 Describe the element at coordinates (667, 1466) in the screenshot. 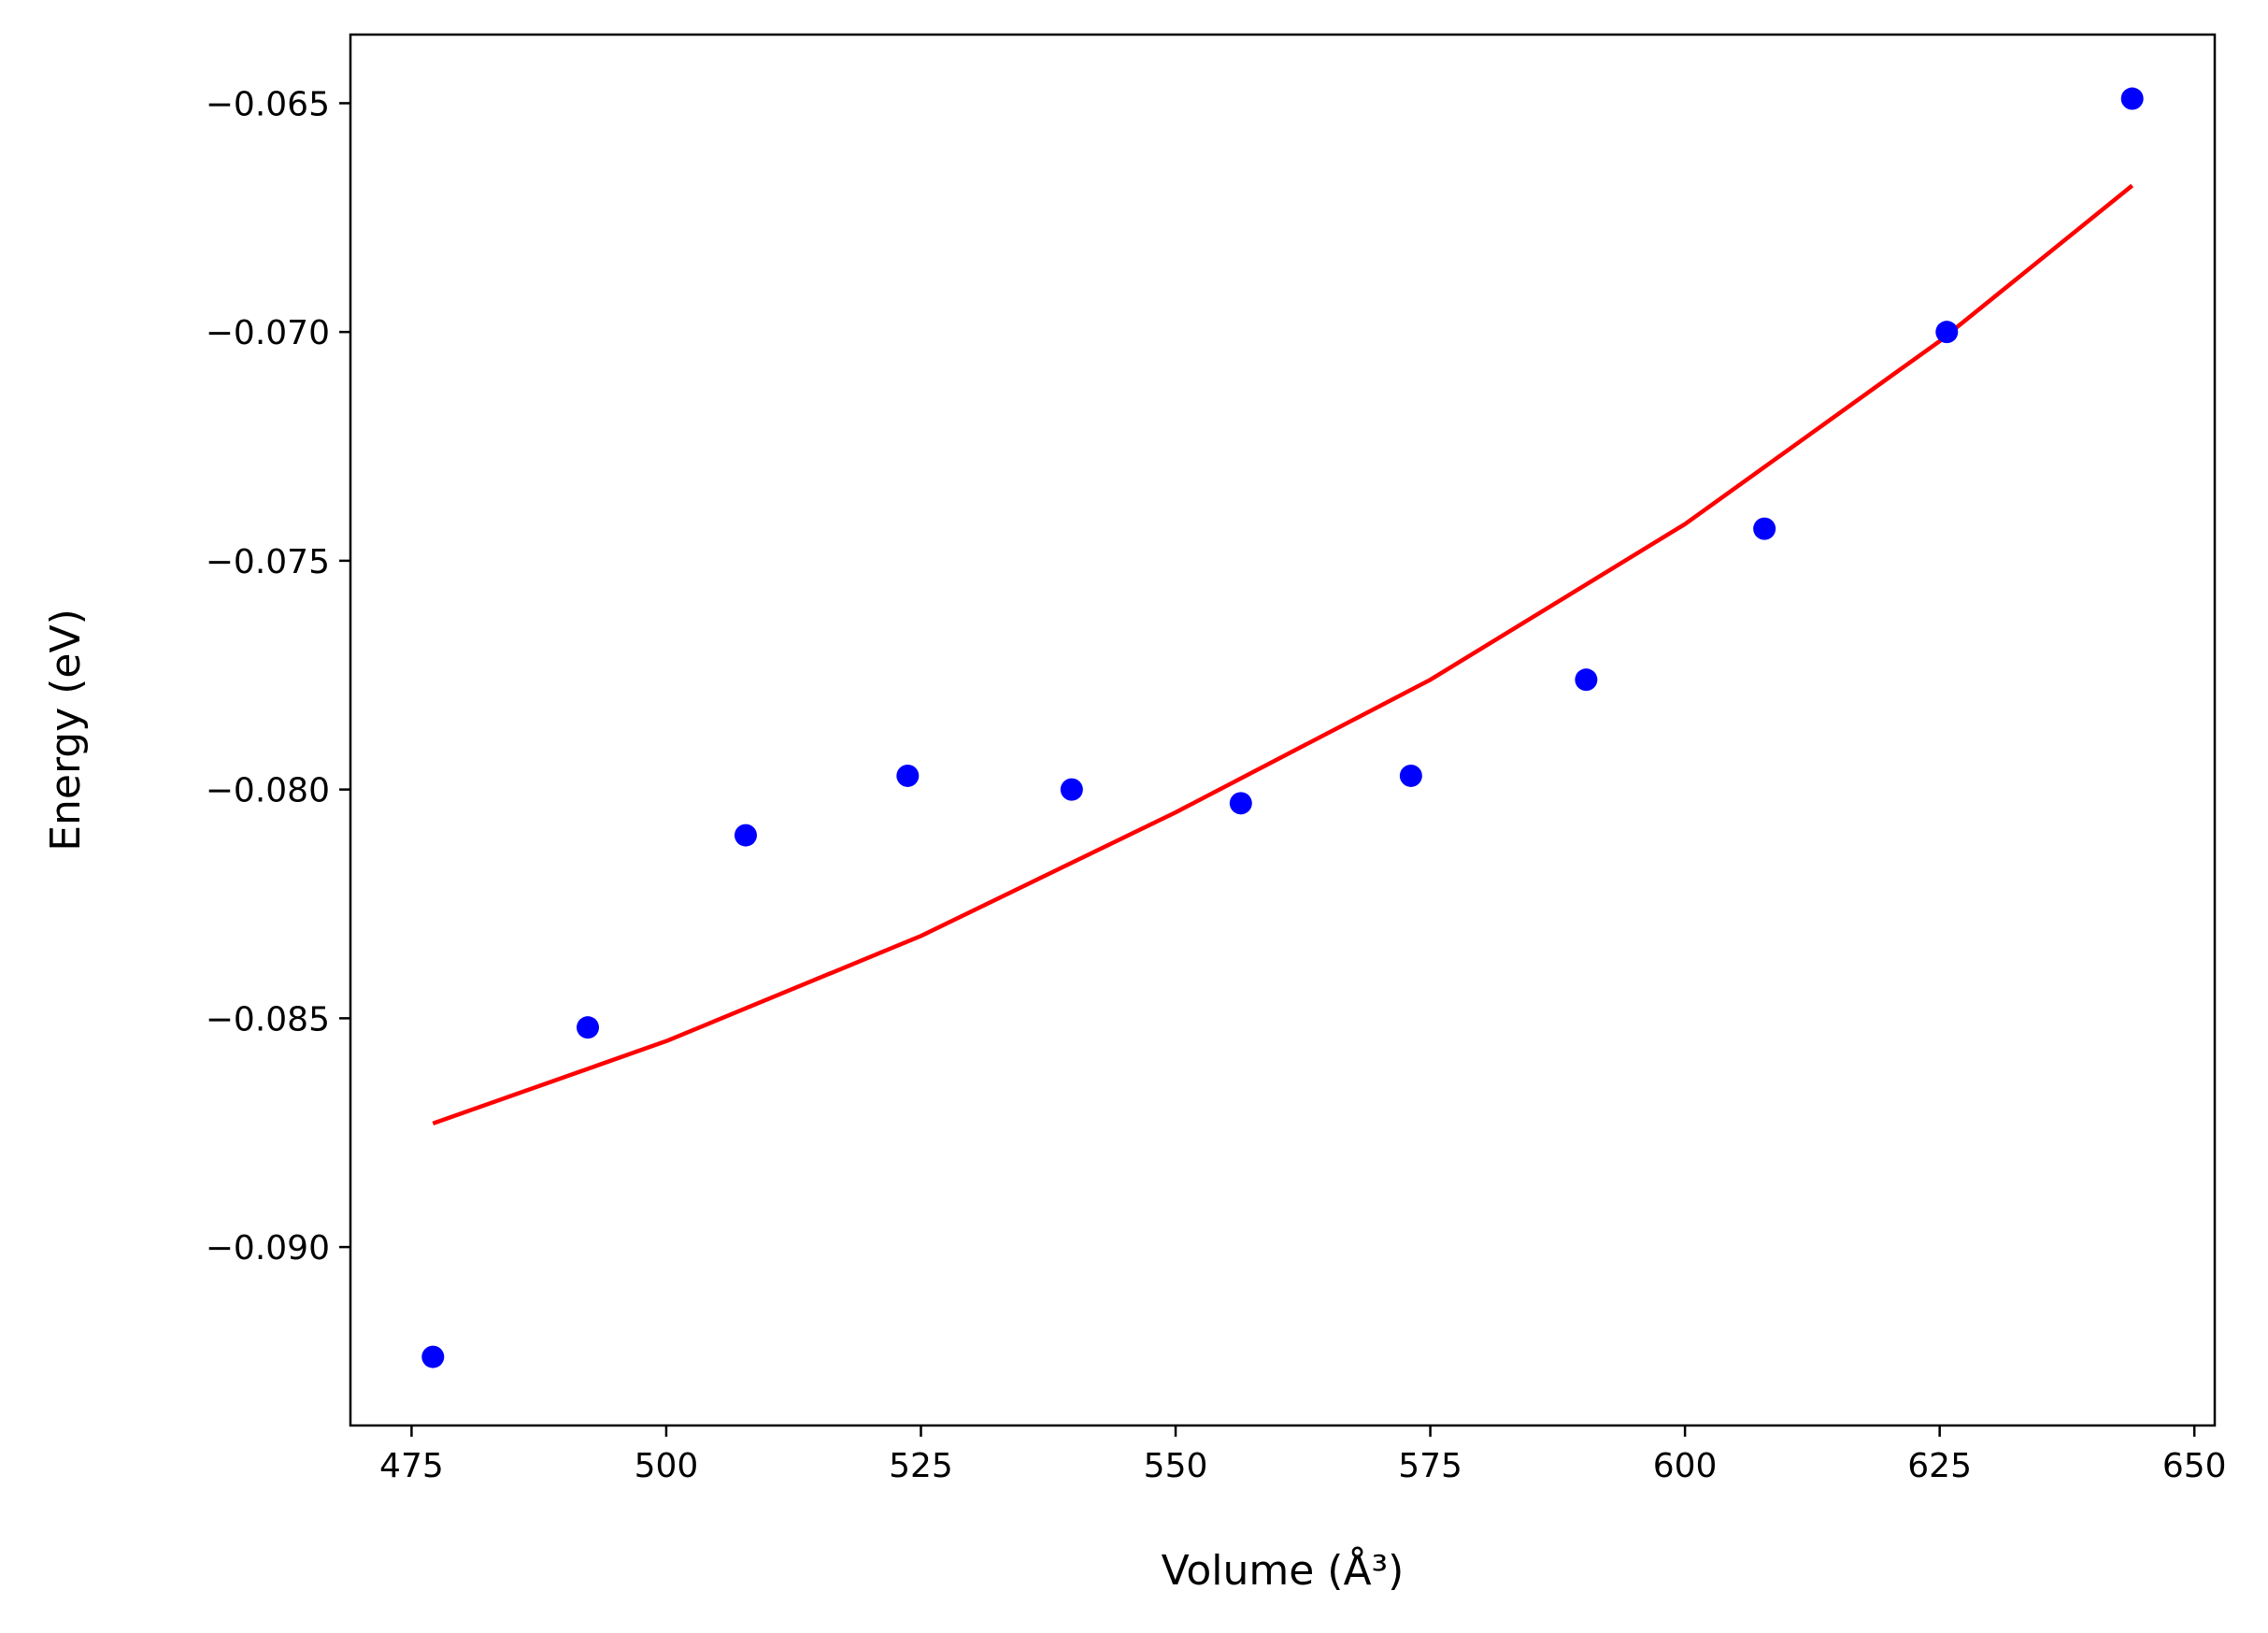

I see `x-tick-label: 500` at that location.